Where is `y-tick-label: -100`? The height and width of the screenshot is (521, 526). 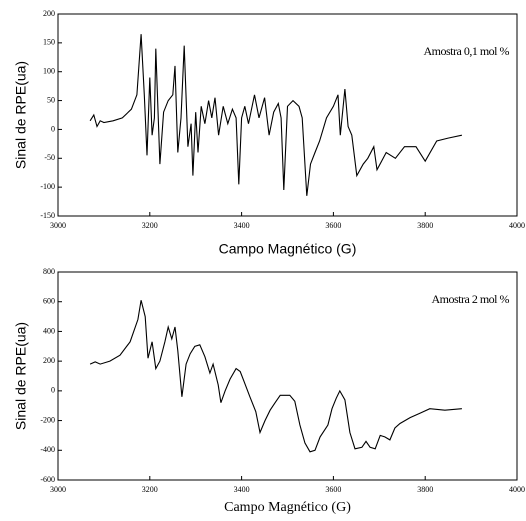
y-tick-label: -100 is located at coordinates (47, 186).